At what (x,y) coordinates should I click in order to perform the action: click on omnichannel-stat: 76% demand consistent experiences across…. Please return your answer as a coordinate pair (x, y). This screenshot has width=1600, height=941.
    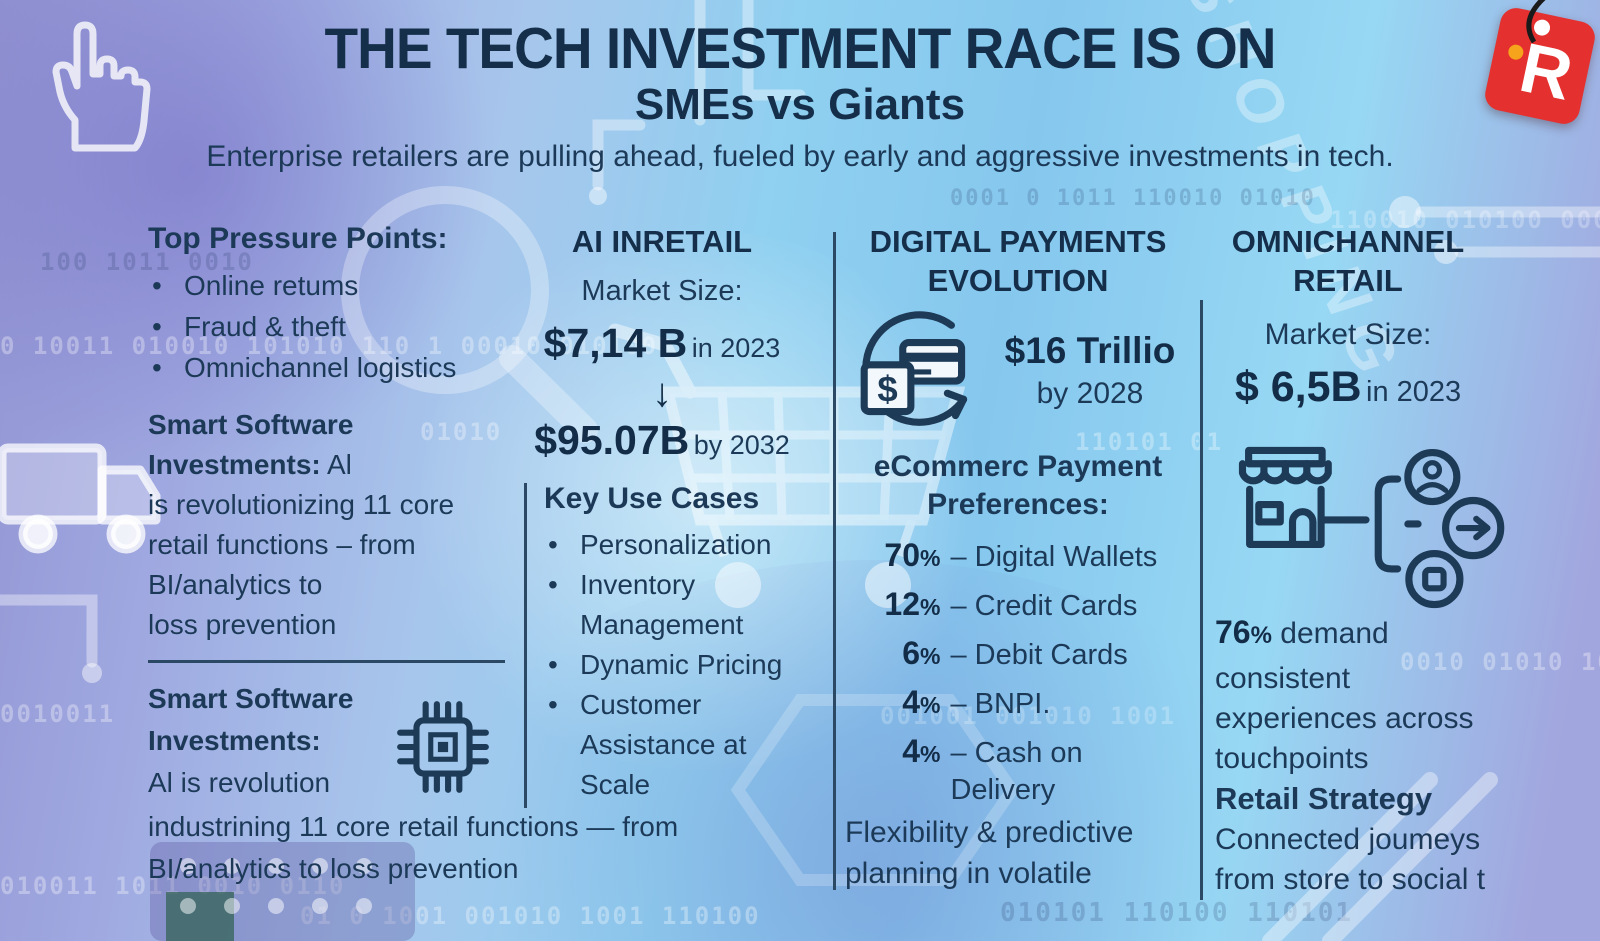
    Looking at the image, I should click on (1407, 695).